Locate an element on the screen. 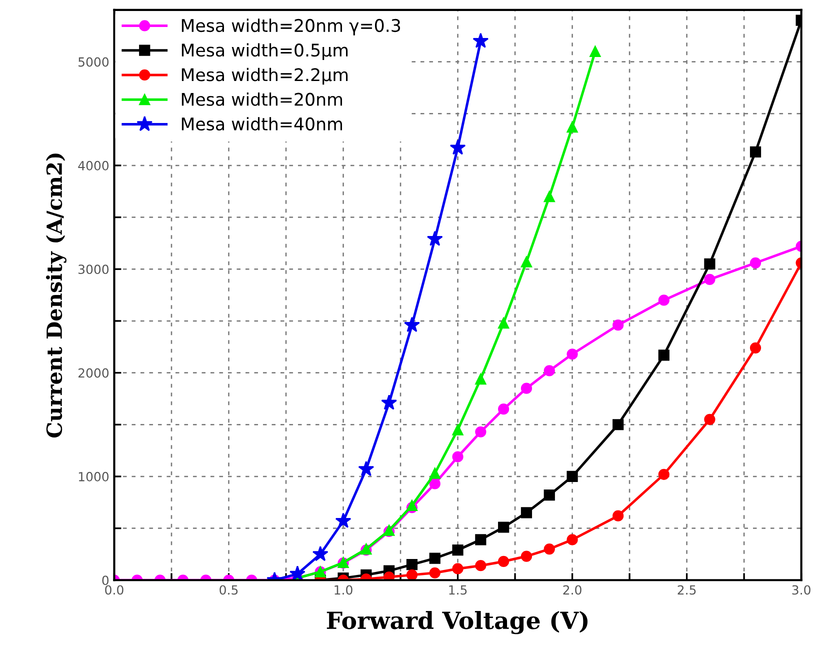 Image resolution: width=816 pixels, height=663 pixels. legend-label: Mesa width=0.5µm is located at coordinates (265, 51).